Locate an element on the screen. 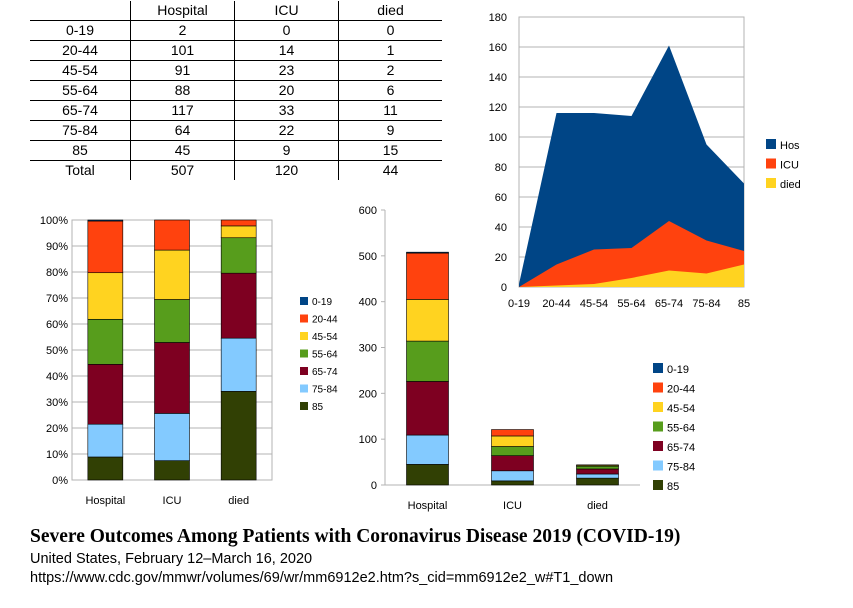 The height and width of the screenshot is (608, 853). y-tick-label: 100 is located at coordinates (498, 138).